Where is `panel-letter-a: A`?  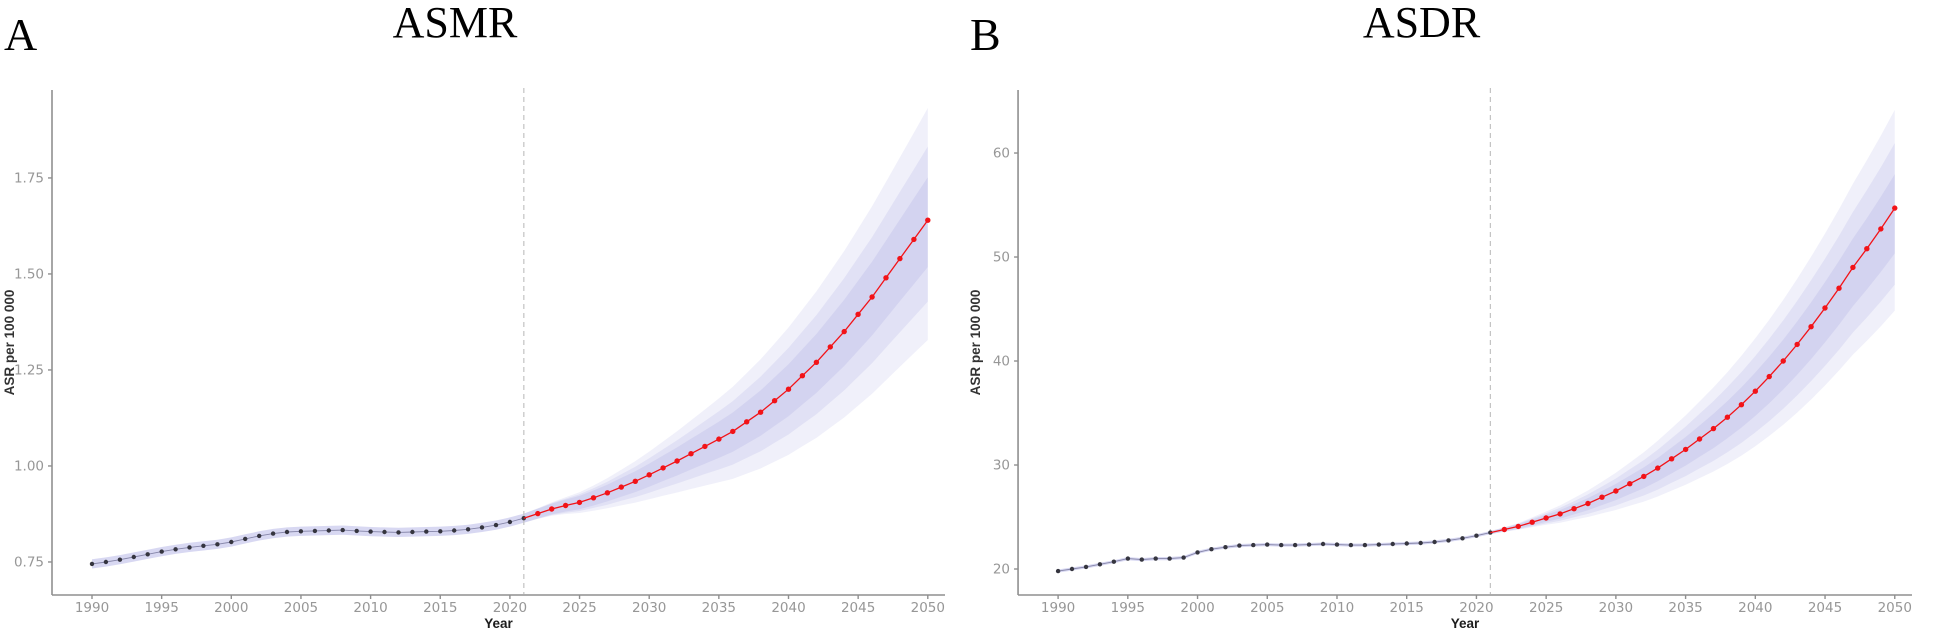
panel-letter-a: A is located at coordinates (21, 34).